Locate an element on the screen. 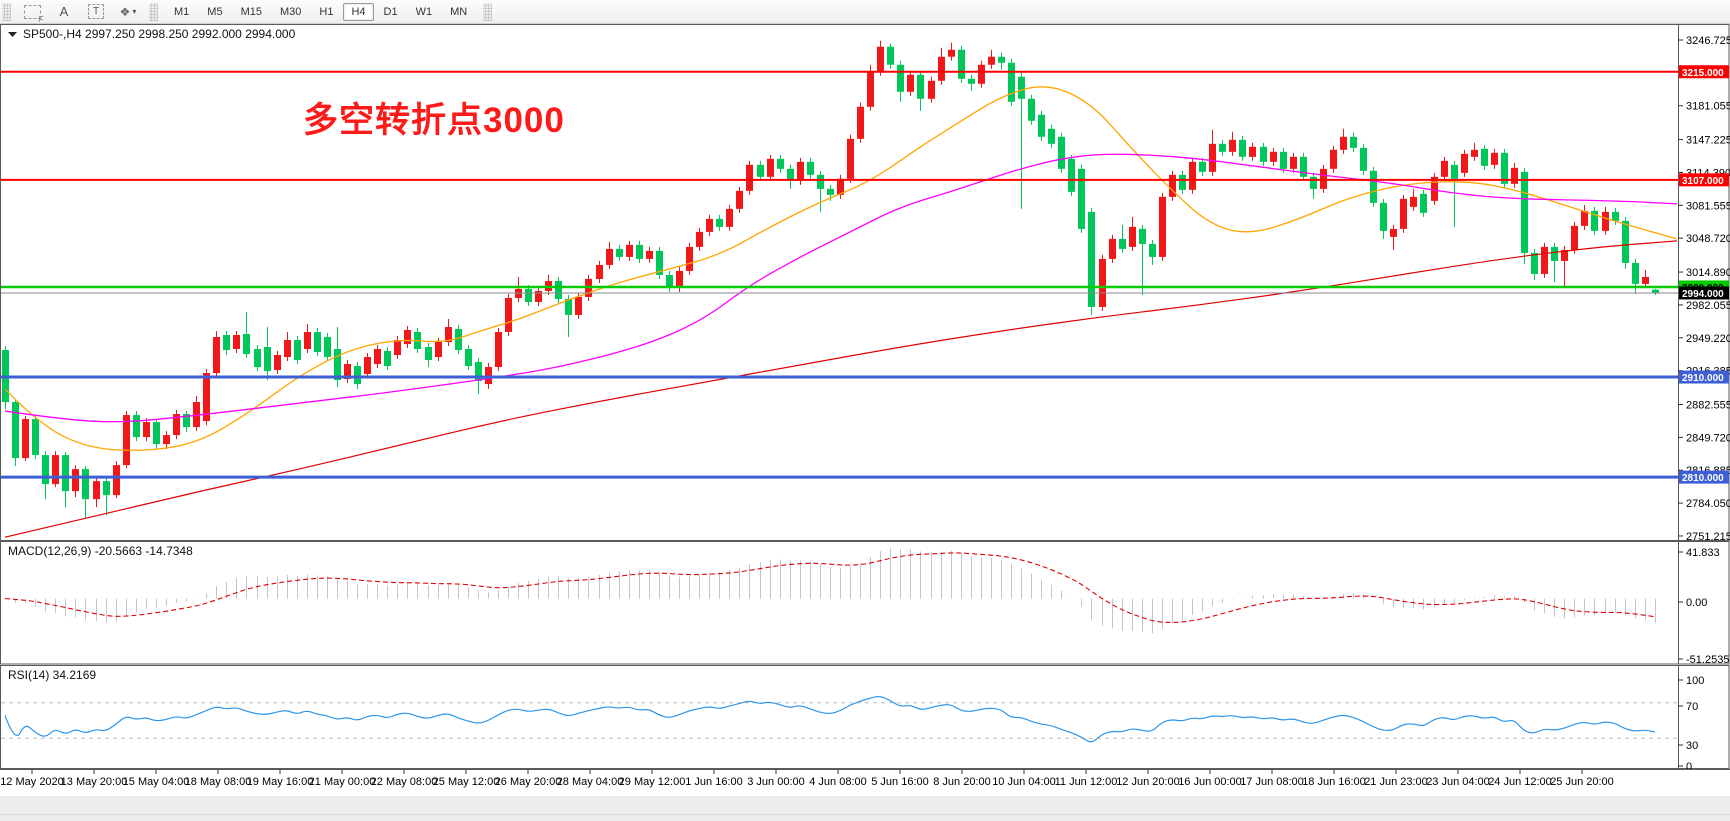 The width and height of the screenshot is (1730, 821). window-bottom-edge is located at coordinates (865, 817).